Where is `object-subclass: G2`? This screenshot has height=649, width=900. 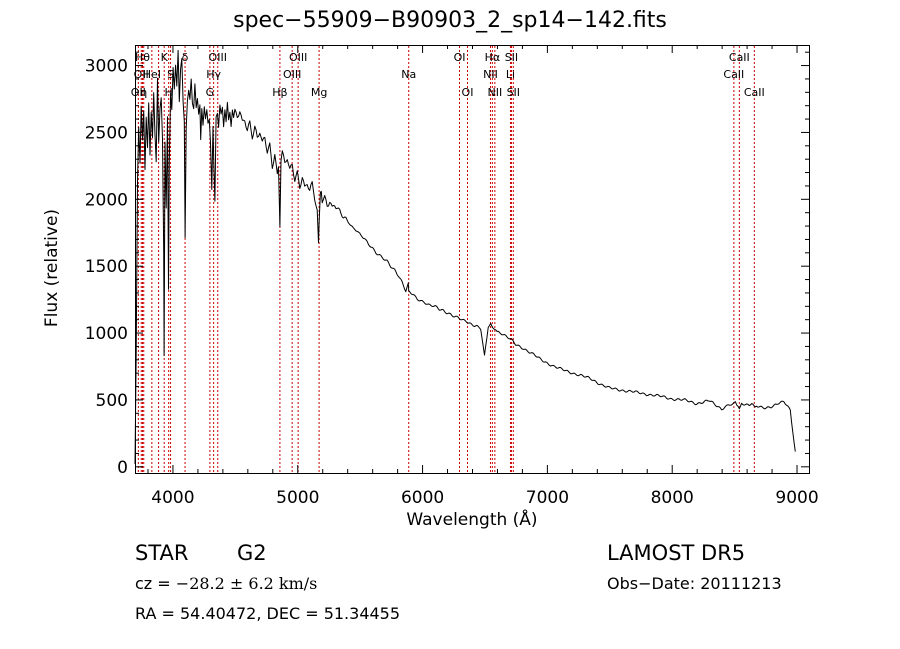
object-subclass: G2 is located at coordinates (252, 553).